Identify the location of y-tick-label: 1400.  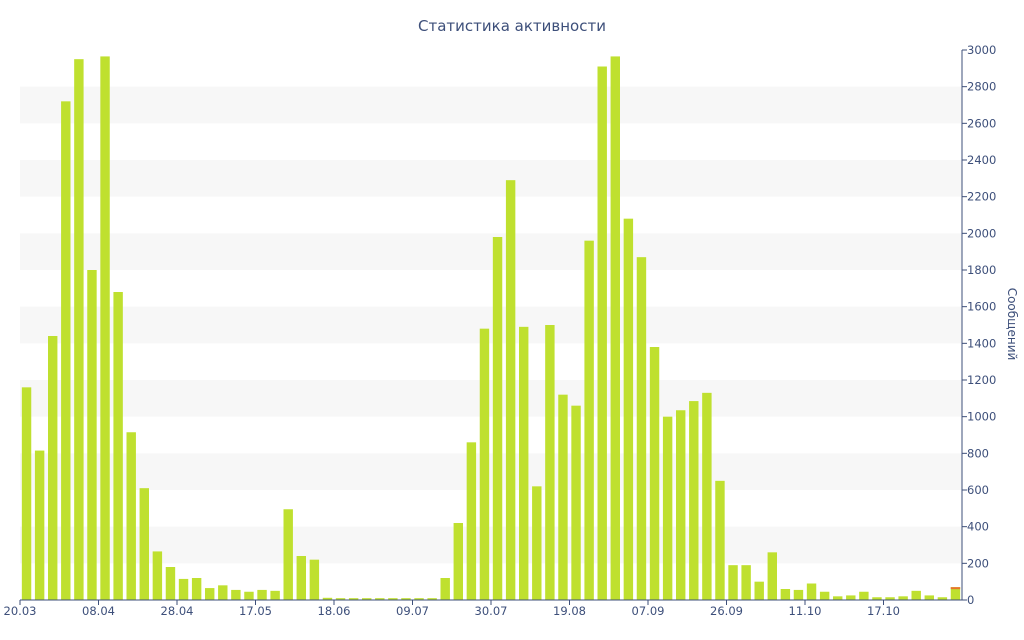
(981, 343).